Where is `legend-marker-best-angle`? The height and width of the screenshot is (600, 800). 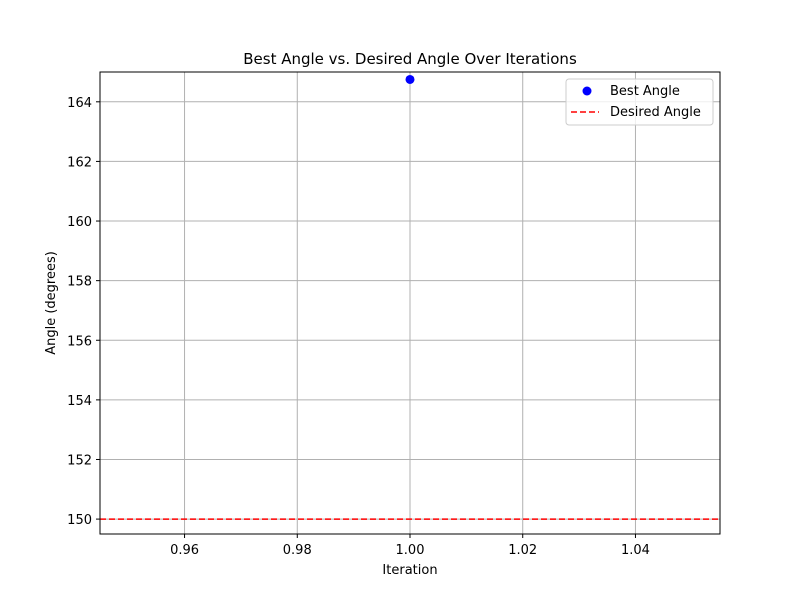
legend-marker-best-angle is located at coordinates (587, 91).